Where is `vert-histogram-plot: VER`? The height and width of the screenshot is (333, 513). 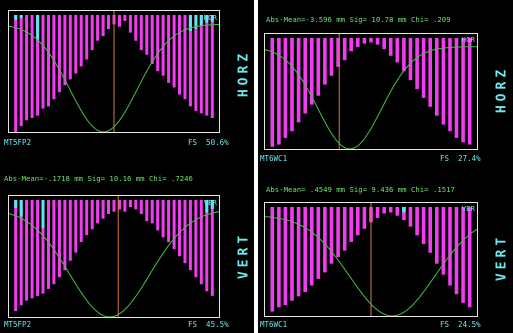 vert-histogram-plot: VER is located at coordinates (371, 259).